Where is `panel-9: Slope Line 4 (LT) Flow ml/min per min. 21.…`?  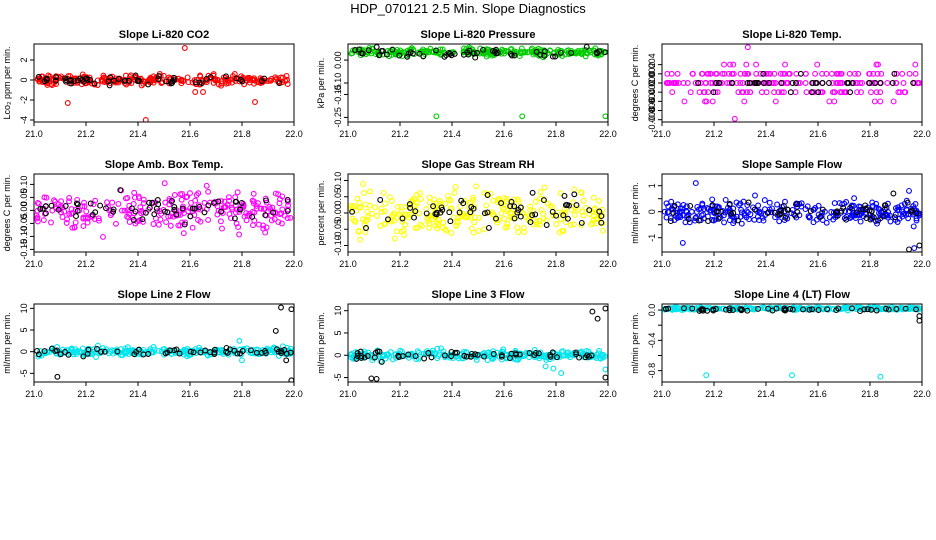
panel-9: Slope Line 4 (LT) Flow ml/min per min. 21.… is located at coordinates (780, 344).